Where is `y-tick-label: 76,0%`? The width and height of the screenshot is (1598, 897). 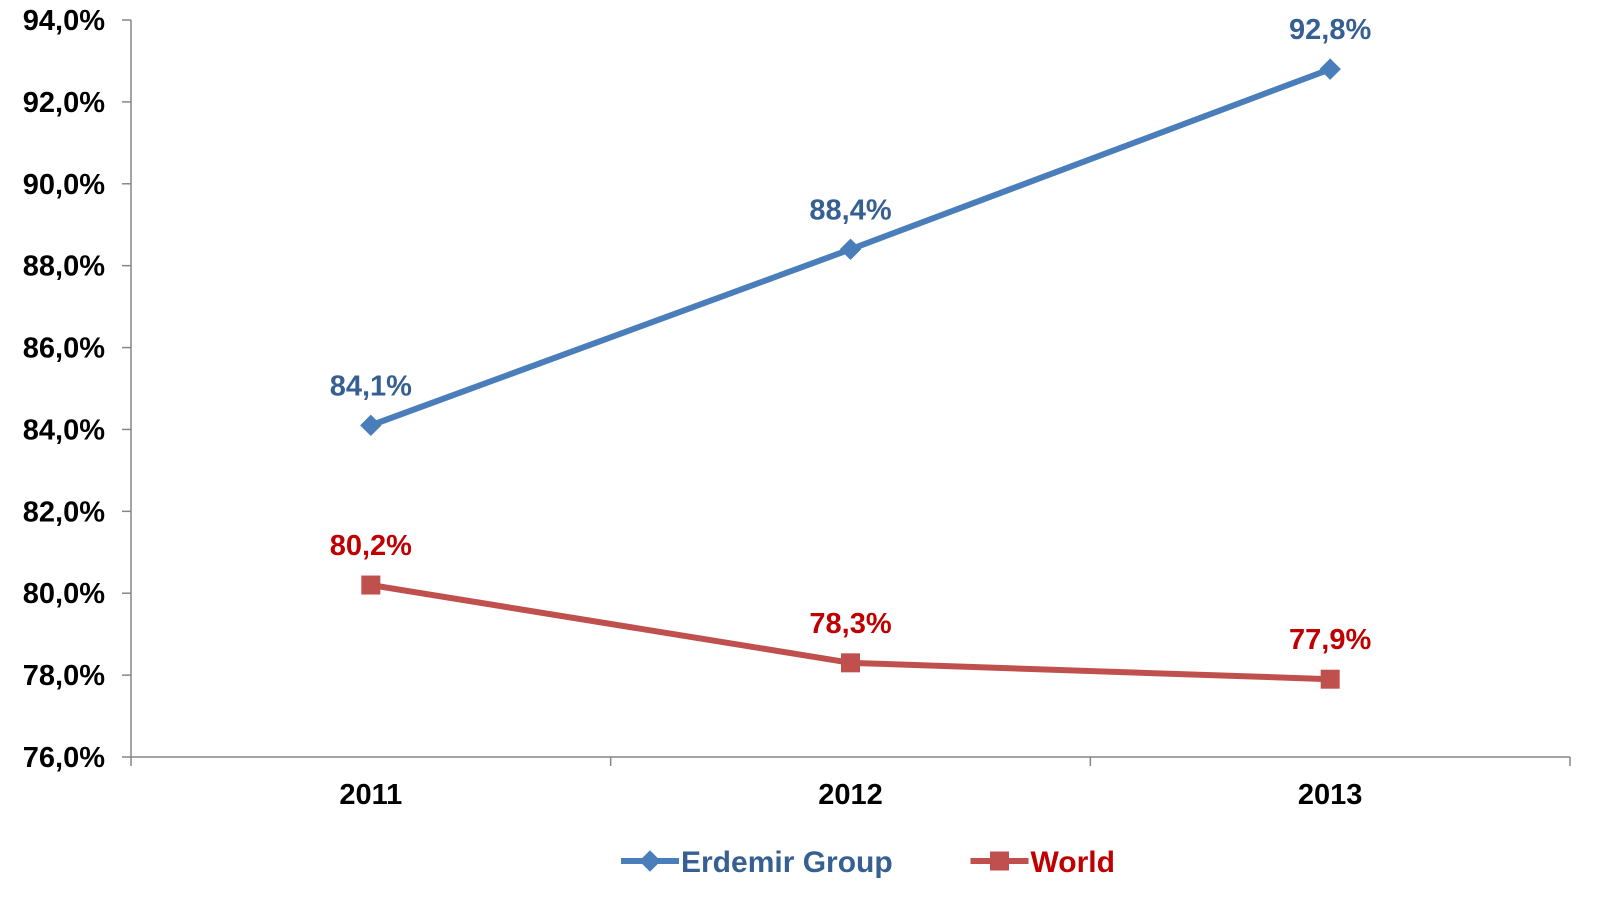
y-tick-label: 76,0% is located at coordinates (64, 758).